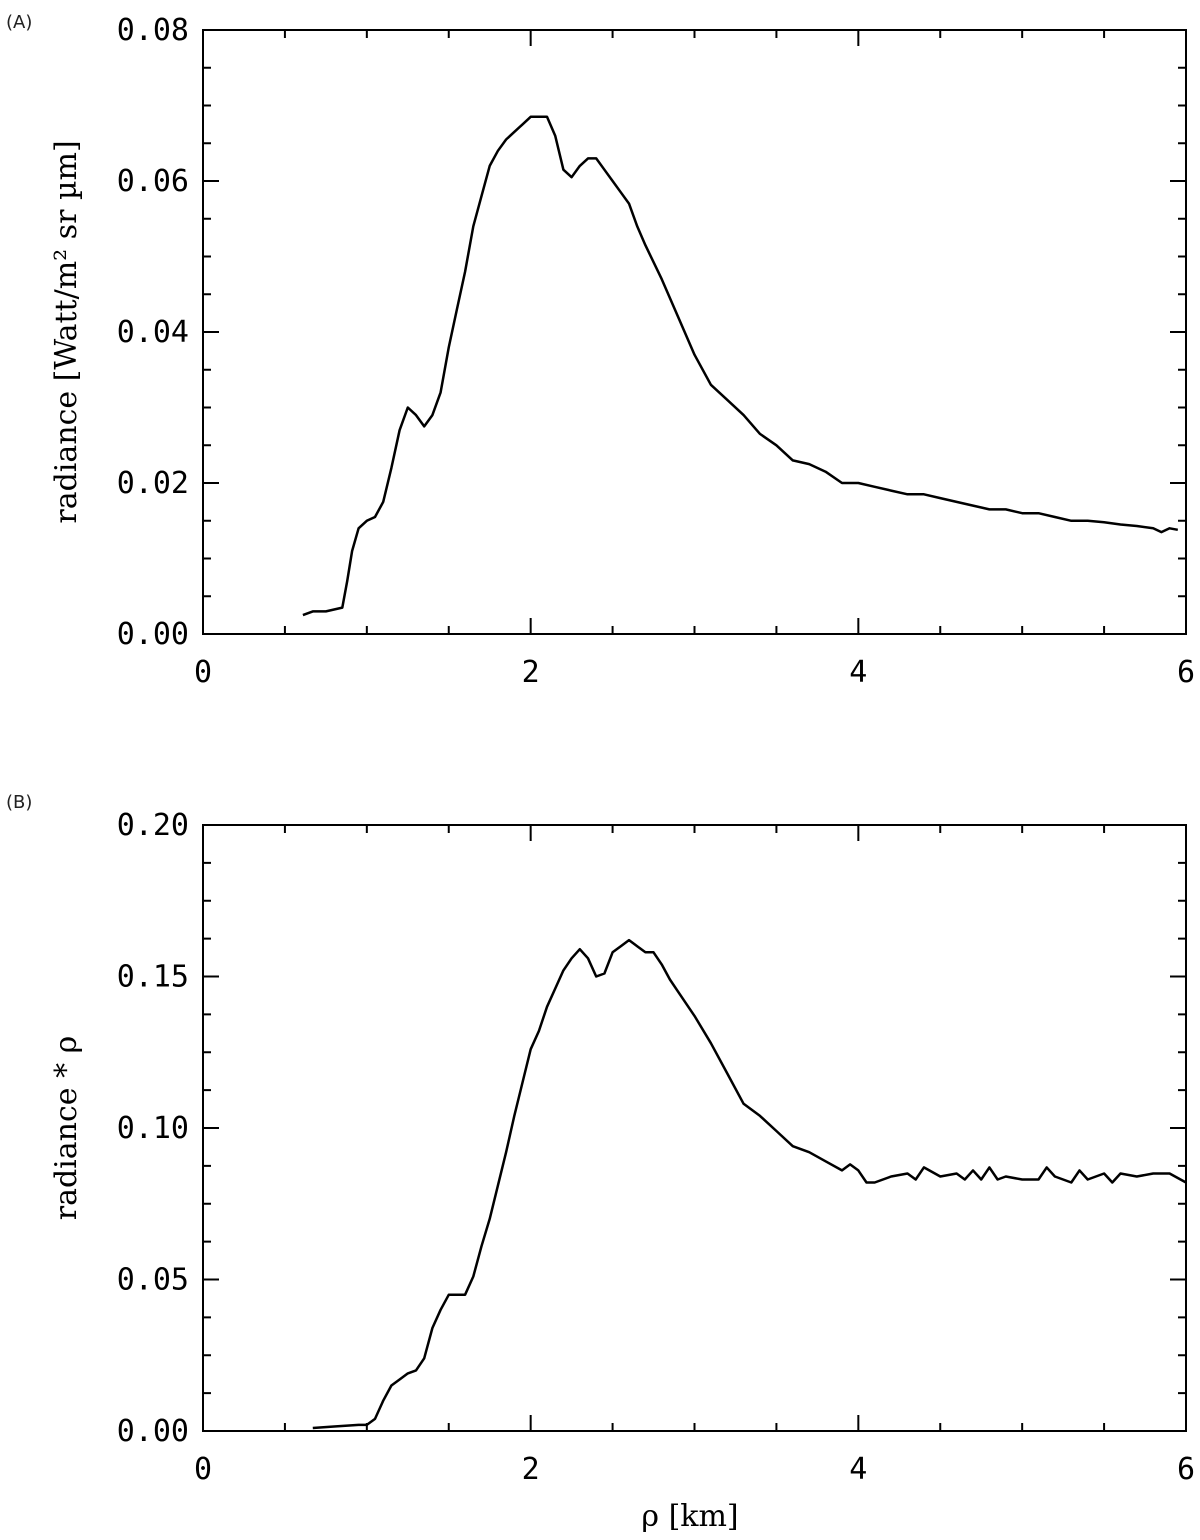  Describe the element at coordinates (531, 1469) in the screenshot. I see `panel-b-x-tick-label: 2` at that location.